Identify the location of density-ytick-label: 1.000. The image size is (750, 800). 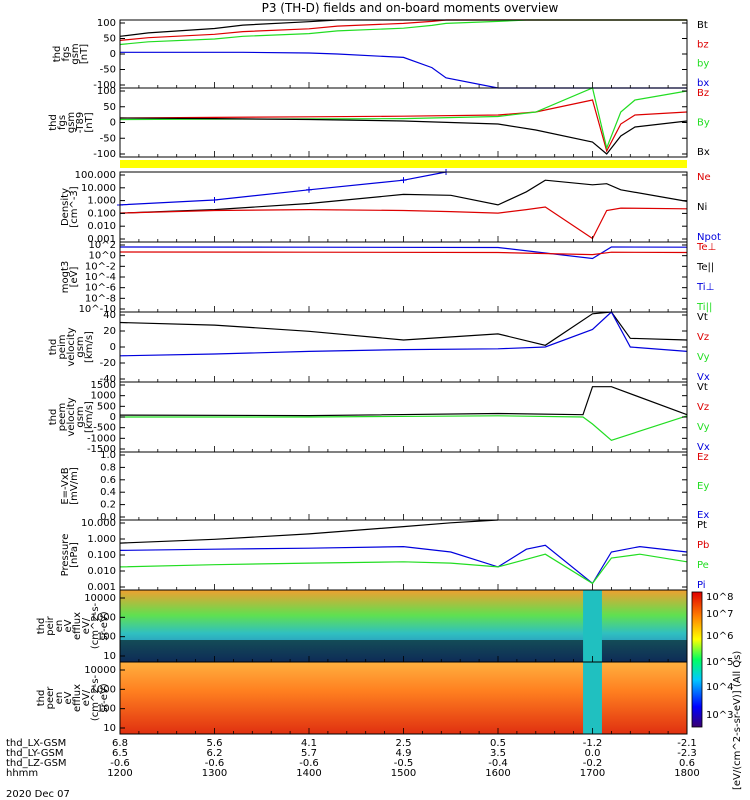
(101, 201).